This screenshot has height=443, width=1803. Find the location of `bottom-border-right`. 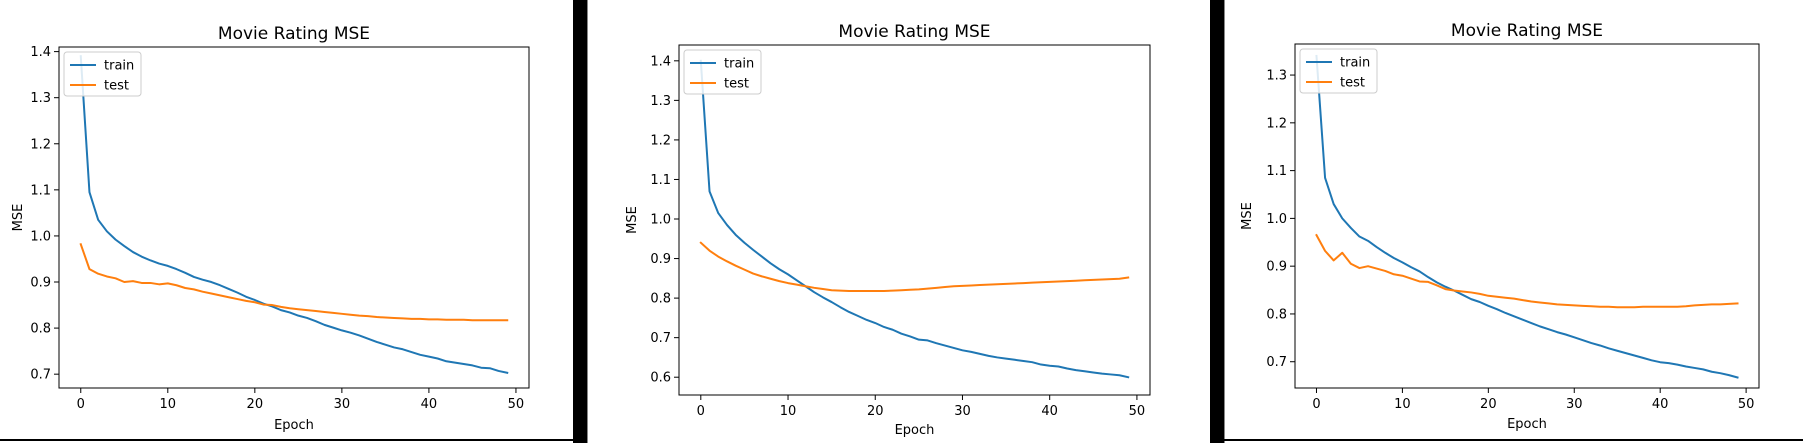

bottom-border-right is located at coordinates (1513, 440).